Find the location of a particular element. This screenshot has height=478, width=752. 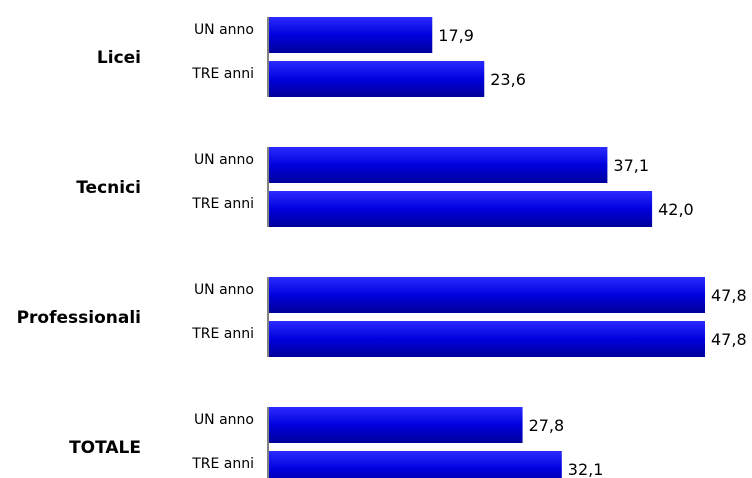

bar-value-label: 37,1 is located at coordinates (631, 165).